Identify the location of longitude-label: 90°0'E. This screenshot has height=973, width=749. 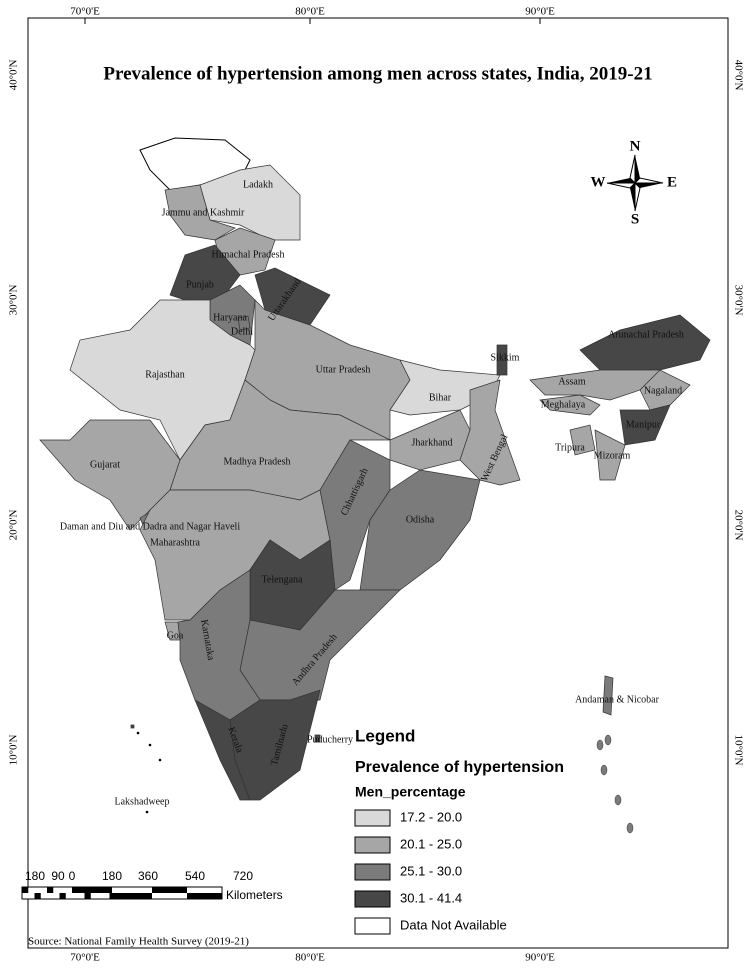
(540, 958).